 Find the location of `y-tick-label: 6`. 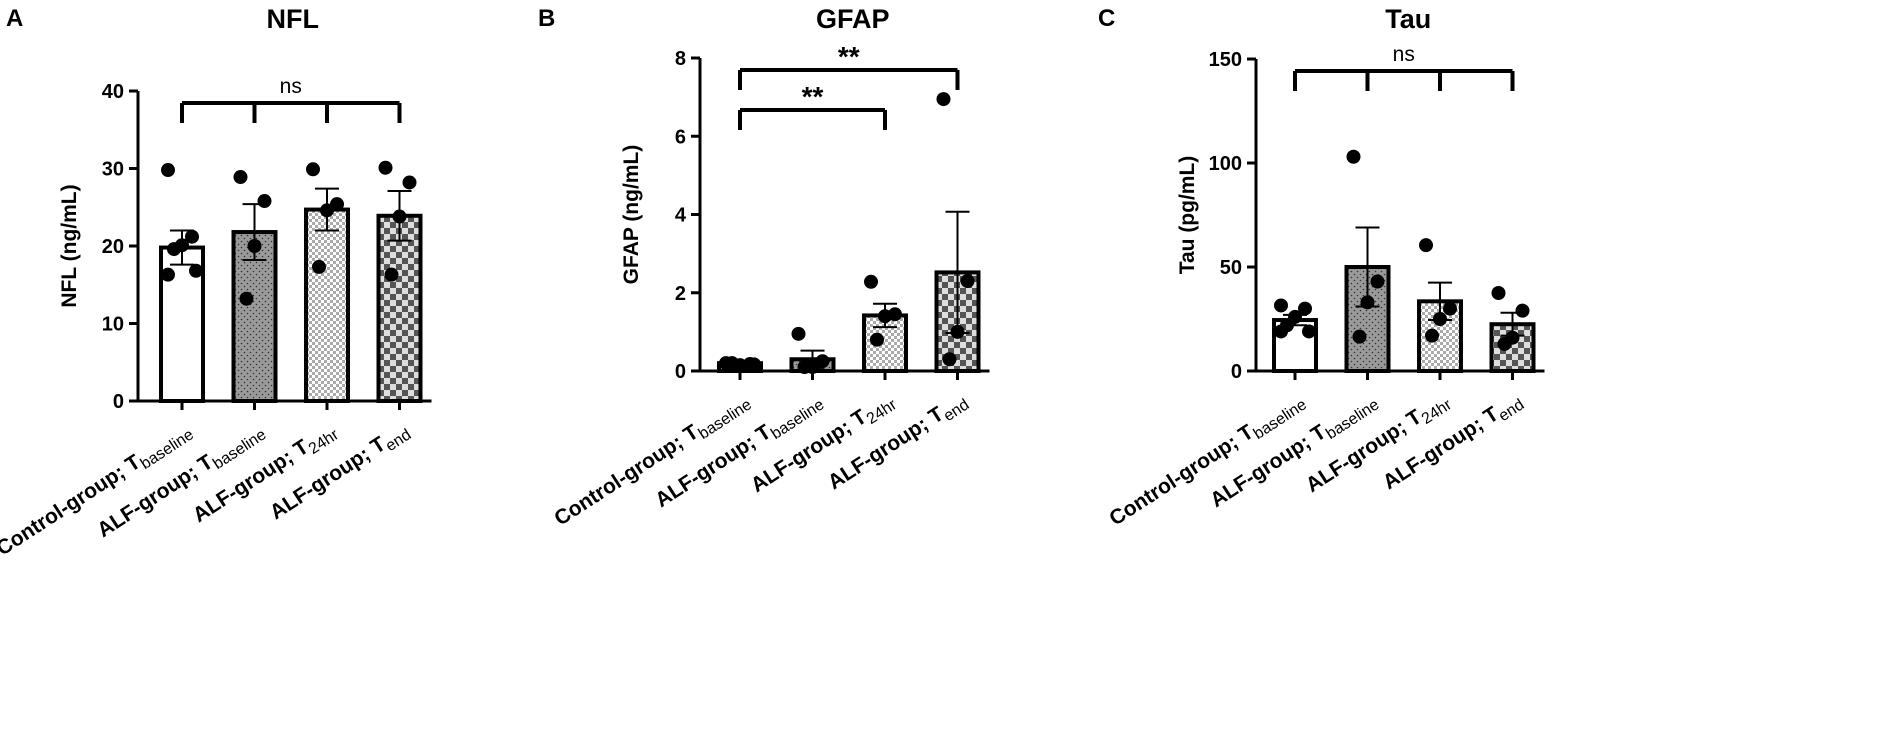

y-tick-label: 6 is located at coordinates (680, 137).